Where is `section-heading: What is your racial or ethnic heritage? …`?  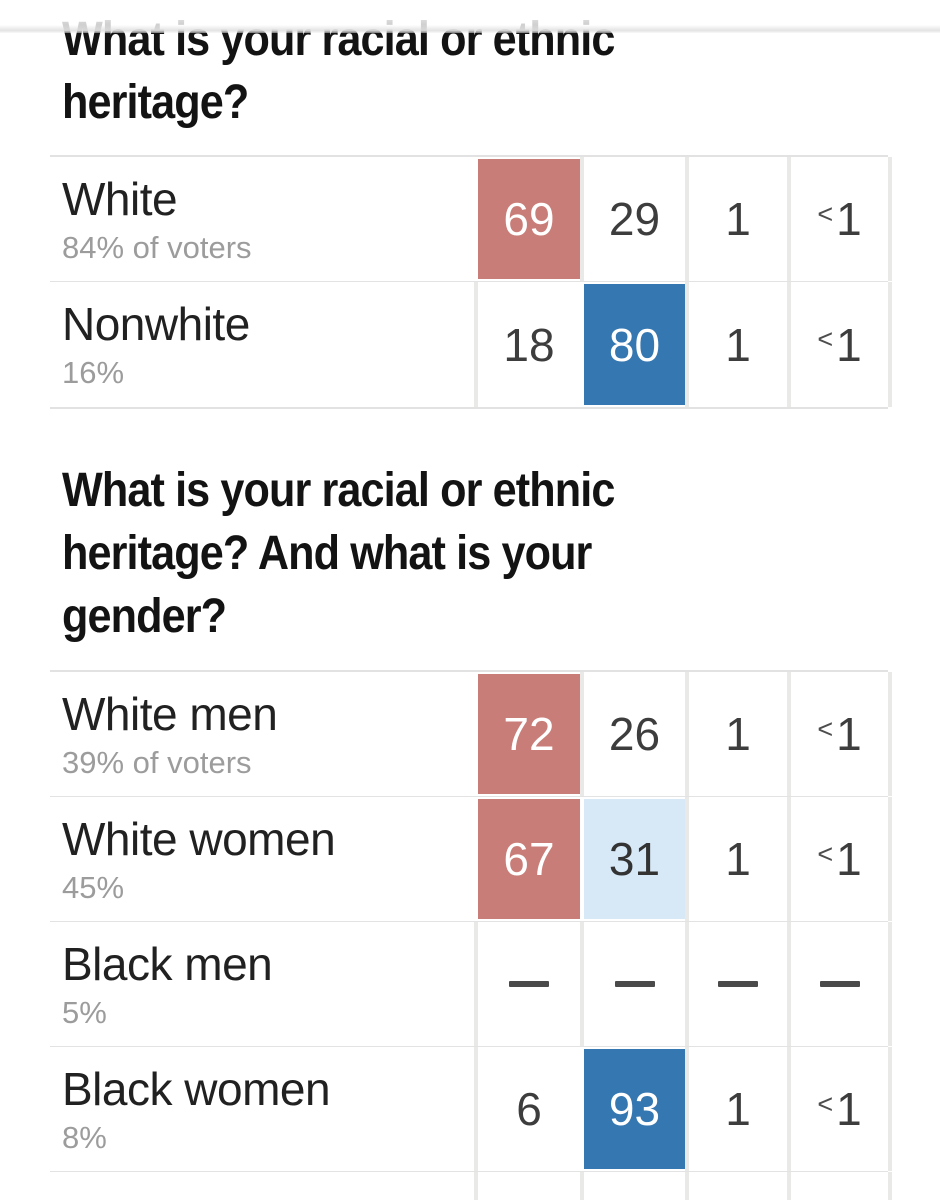
section-heading: What is your racial or ethnic heritage? … is located at coordinates (338, 553).